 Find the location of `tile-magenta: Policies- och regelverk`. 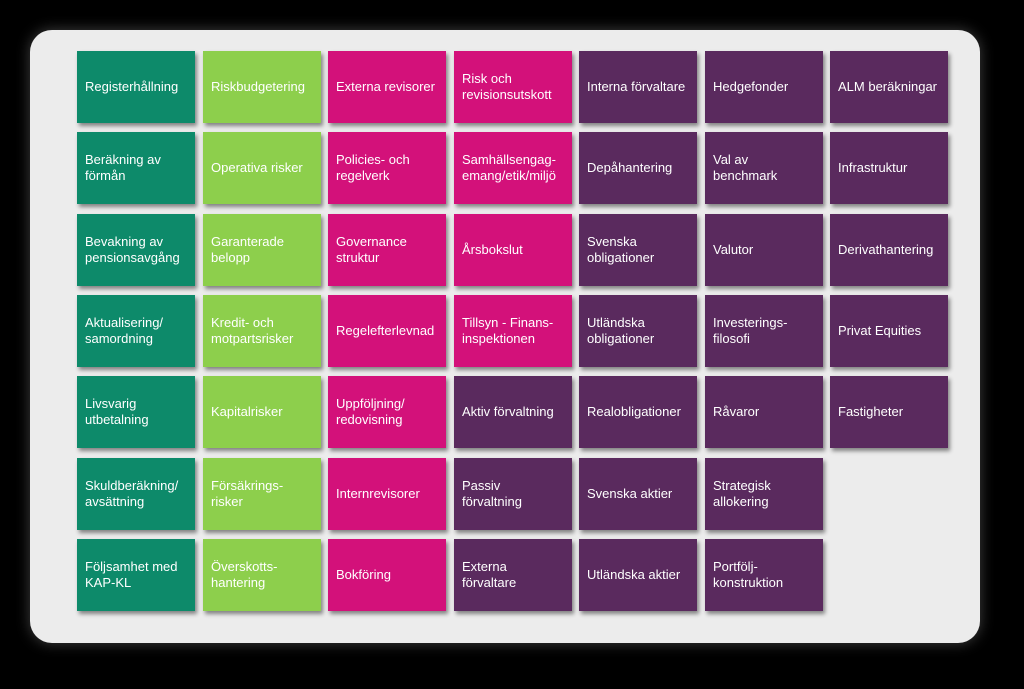

tile-magenta: Policies- och regelverk is located at coordinates (387, 168).